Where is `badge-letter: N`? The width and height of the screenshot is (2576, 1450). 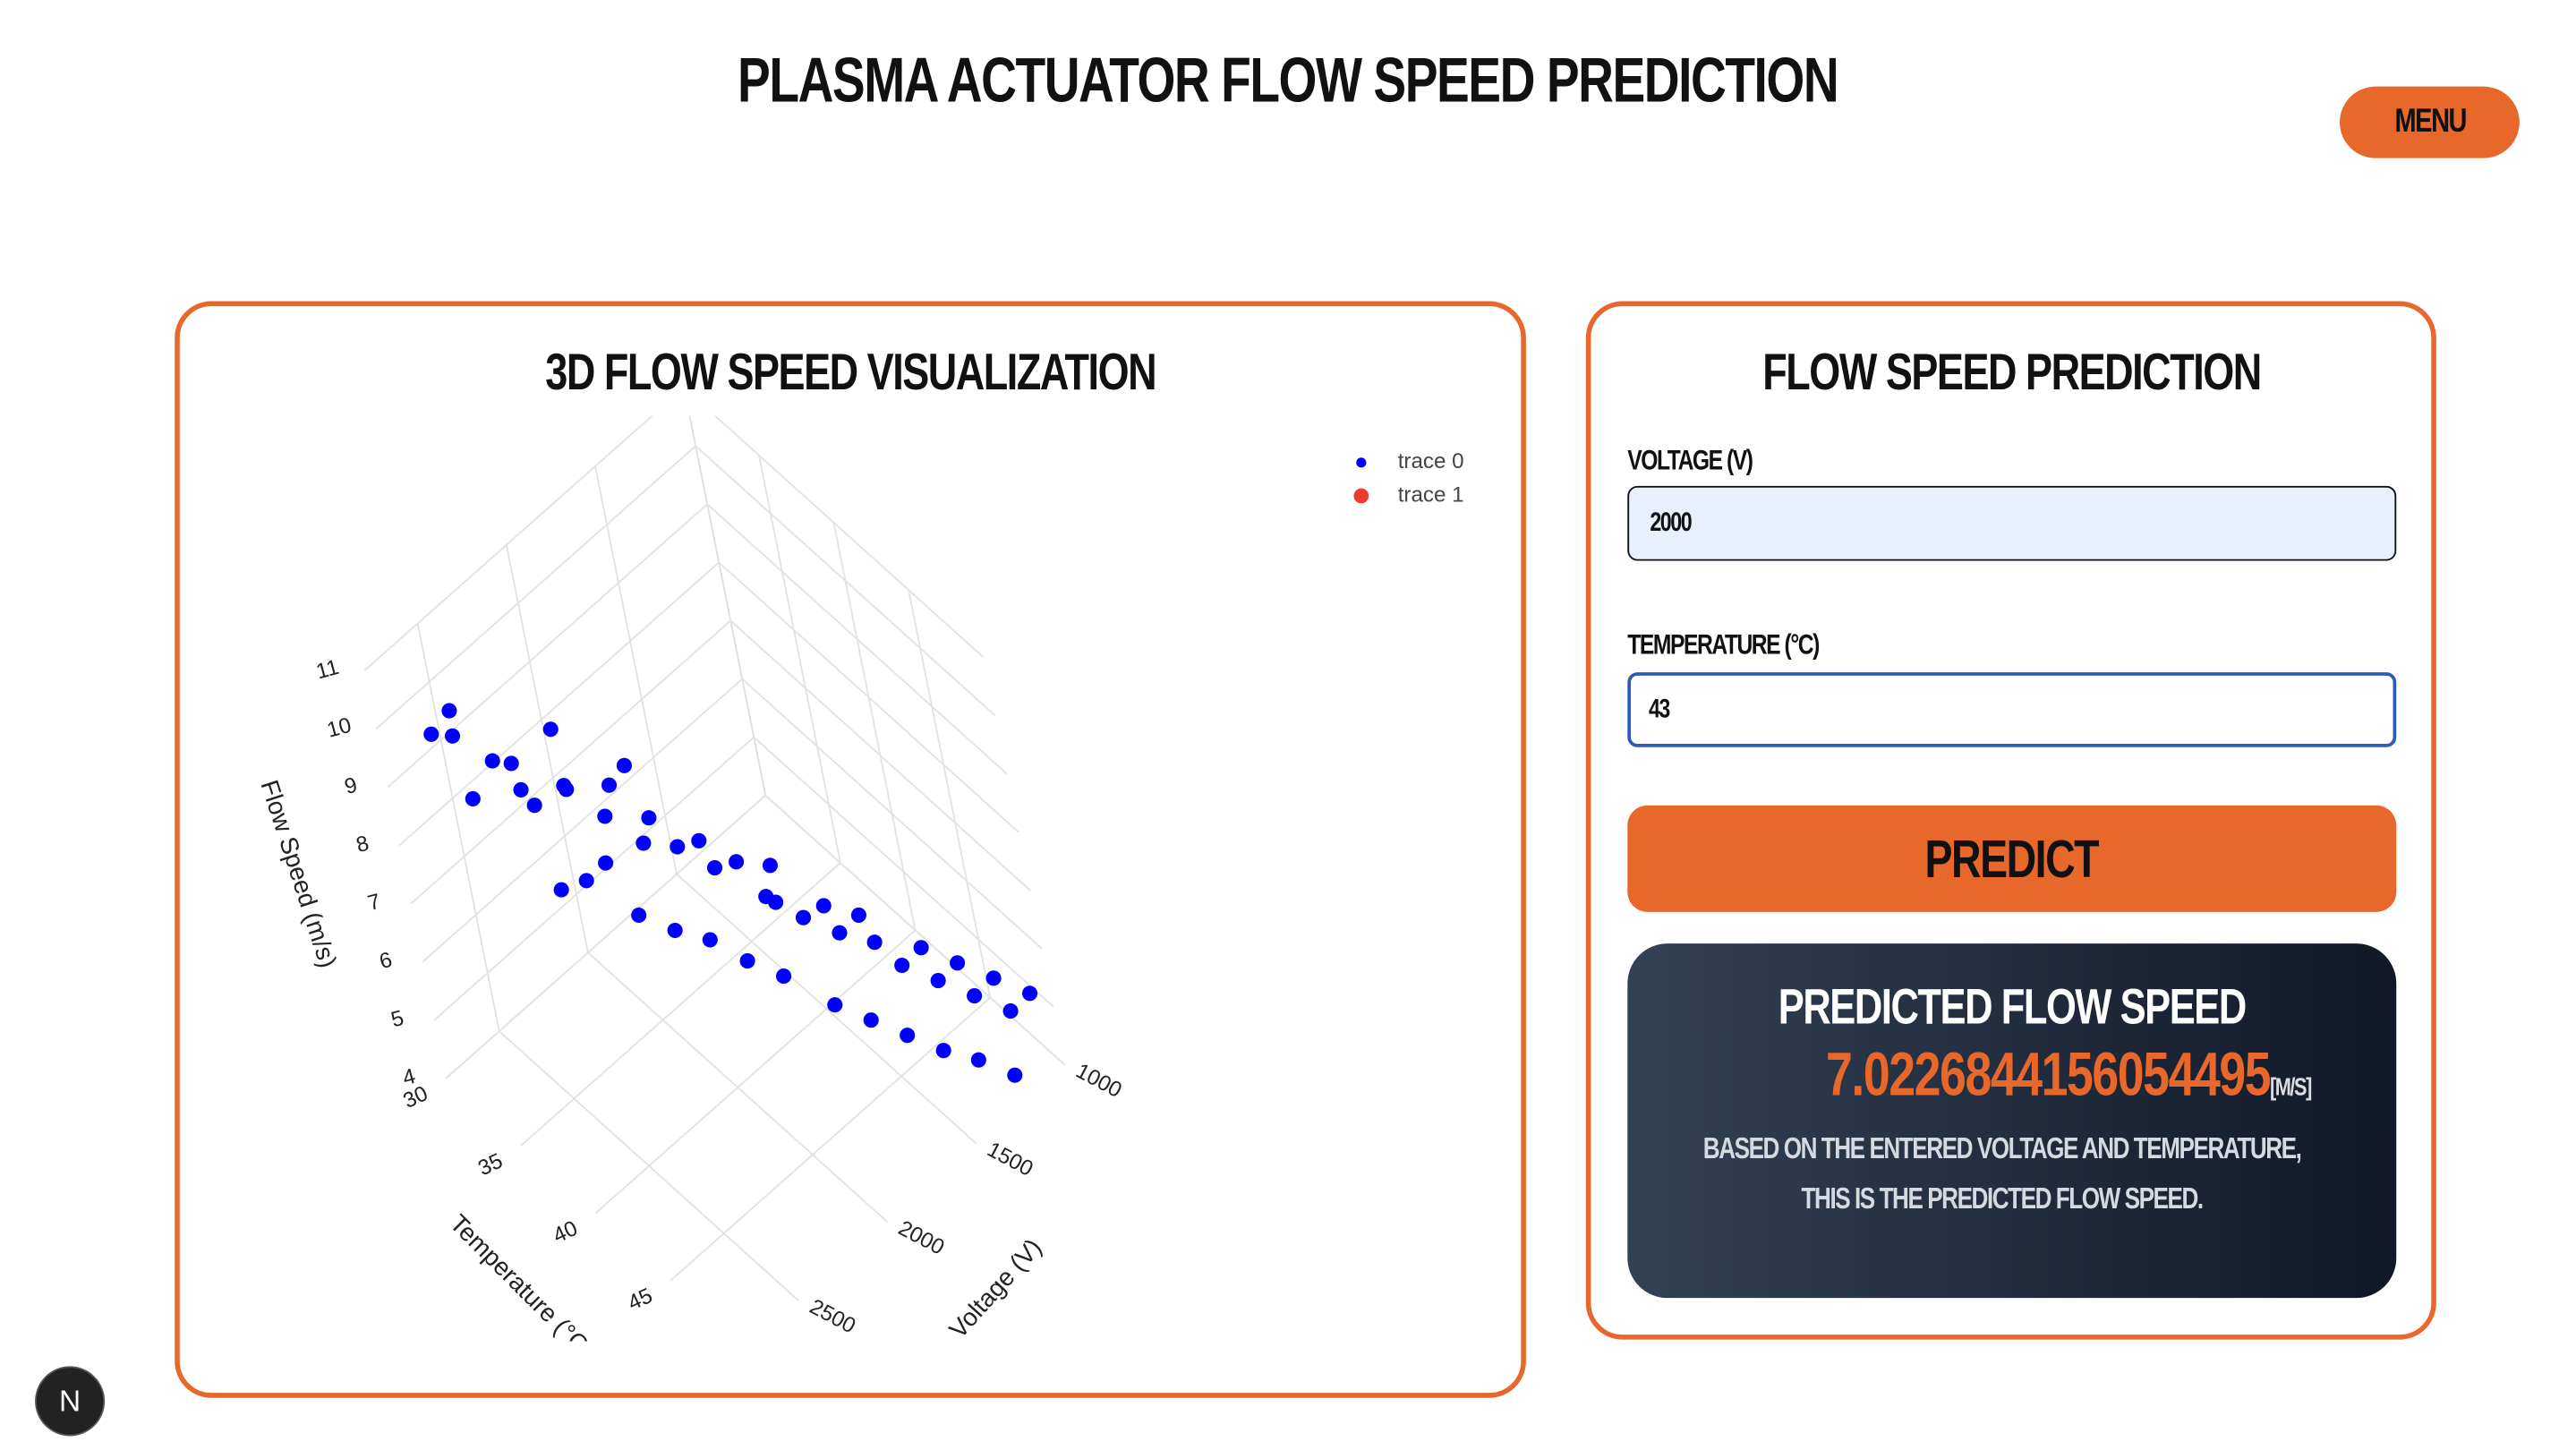
badge-letter: N is located at coordinates (70, 1400).